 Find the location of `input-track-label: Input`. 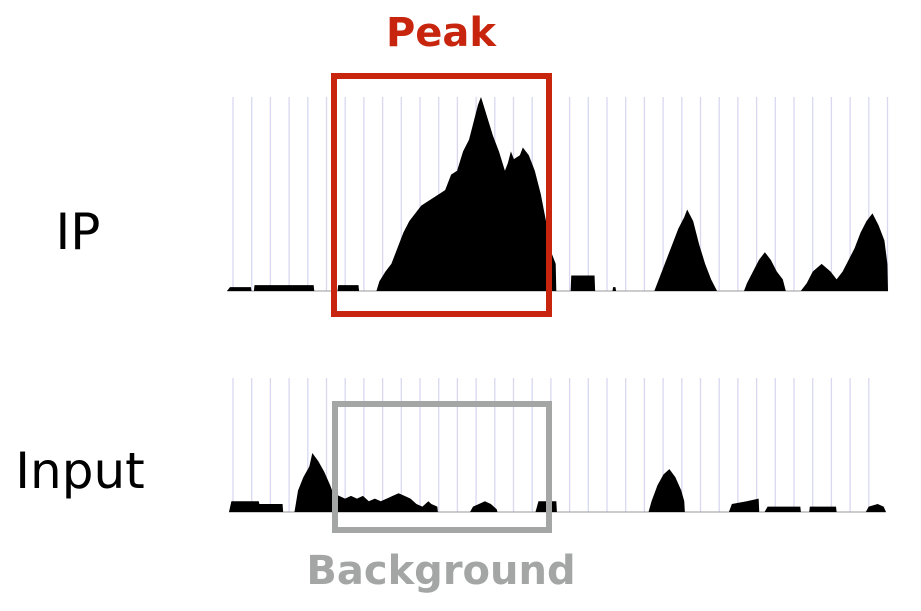

input-track-label: Input is located at coordinates (79, 471).